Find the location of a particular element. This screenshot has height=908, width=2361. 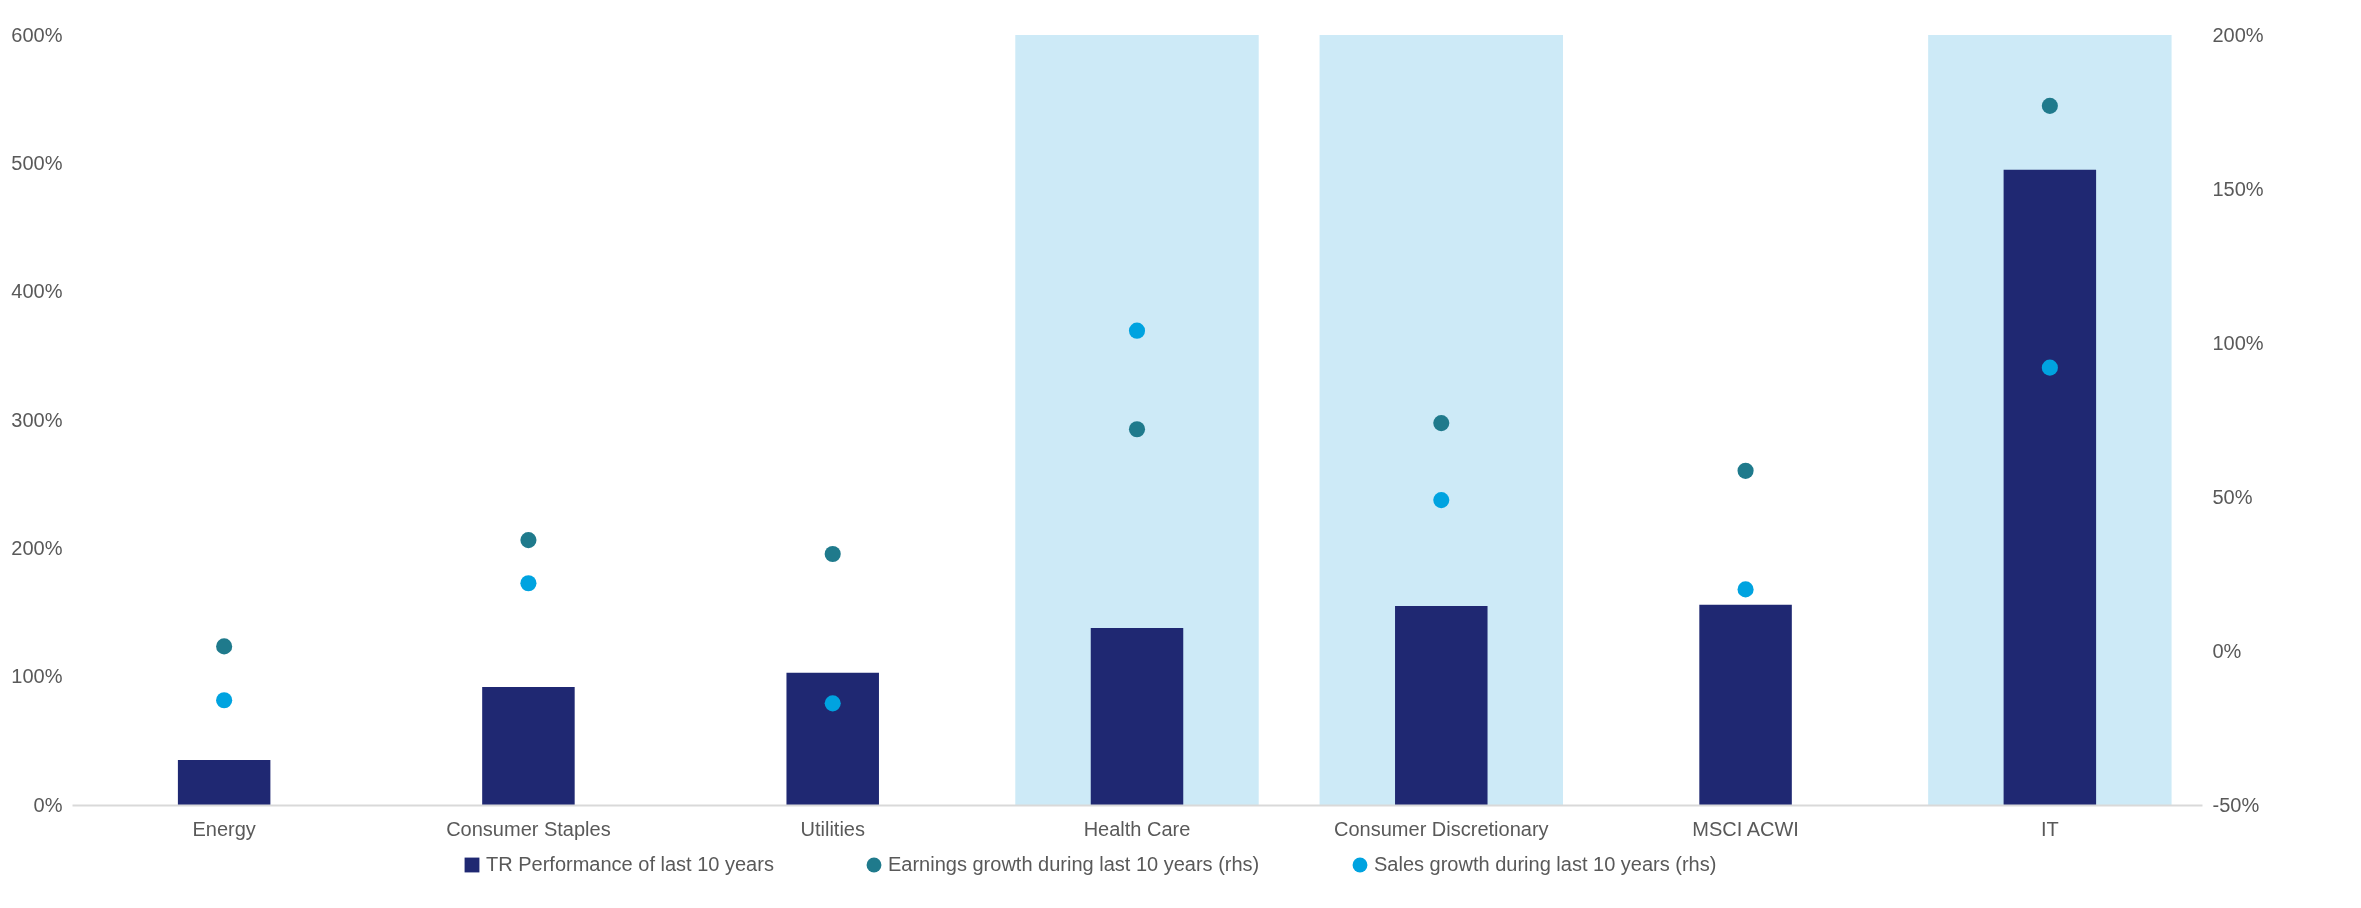

y2-tick-label: 200% is located at coordinates (2238, 34).